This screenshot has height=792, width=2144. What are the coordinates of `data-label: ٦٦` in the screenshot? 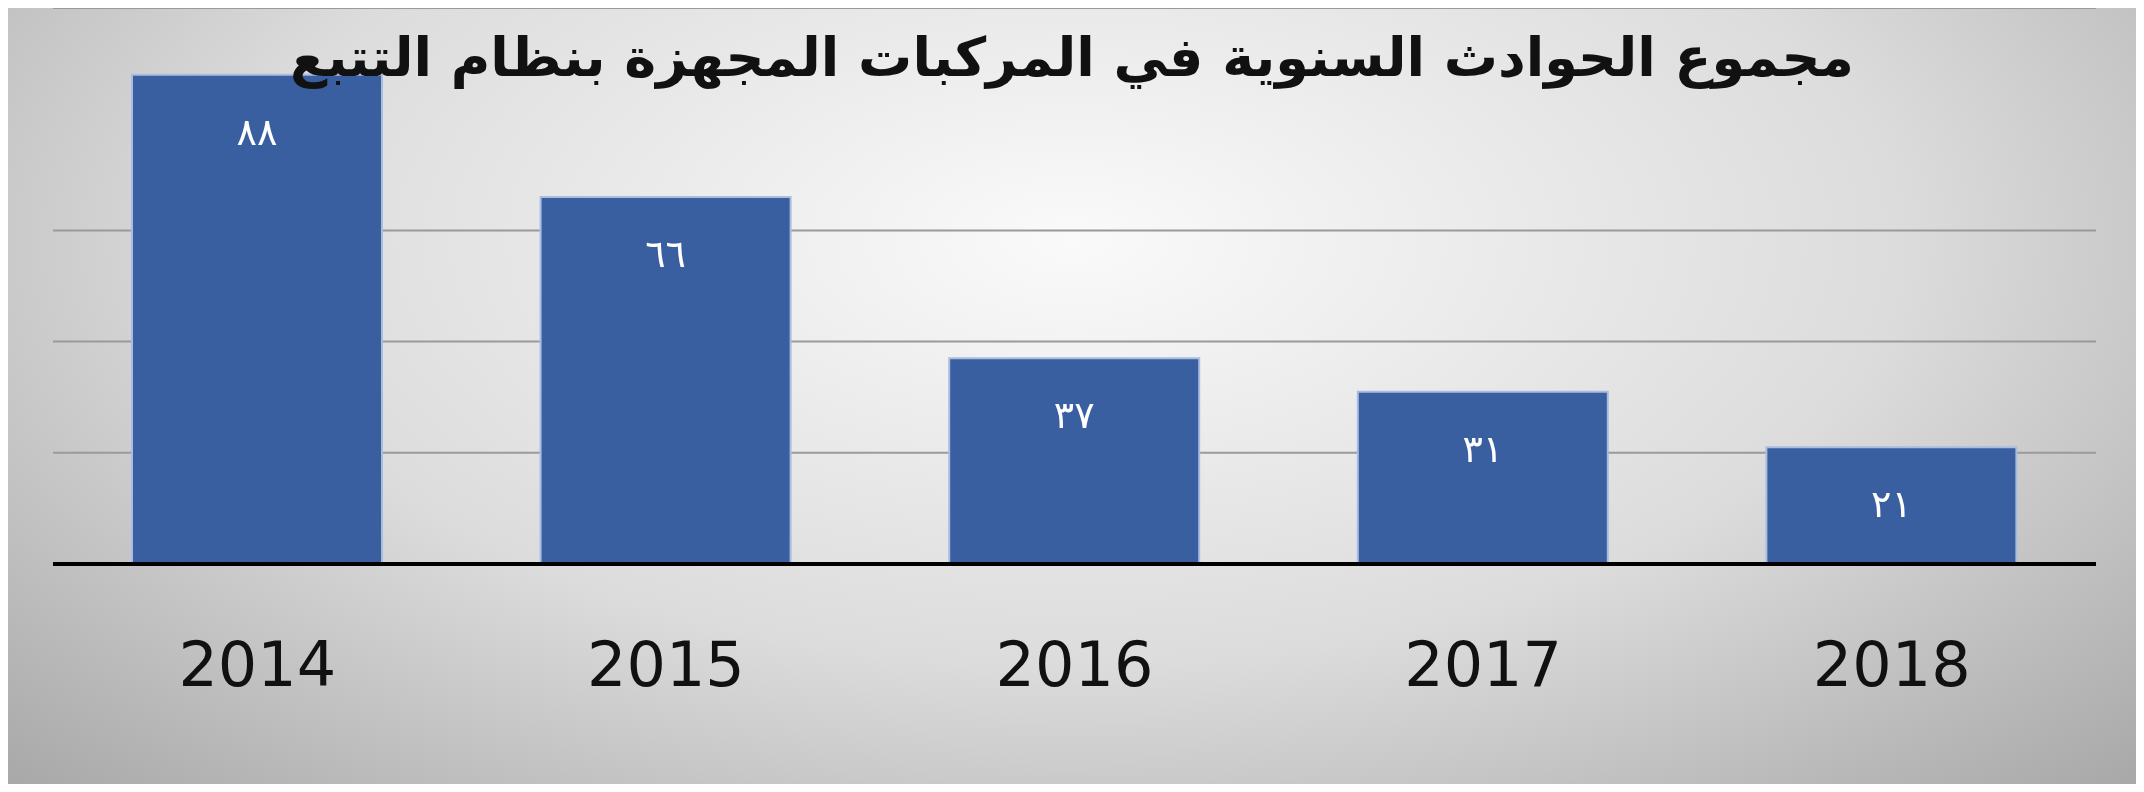 It's located at (666, 254).